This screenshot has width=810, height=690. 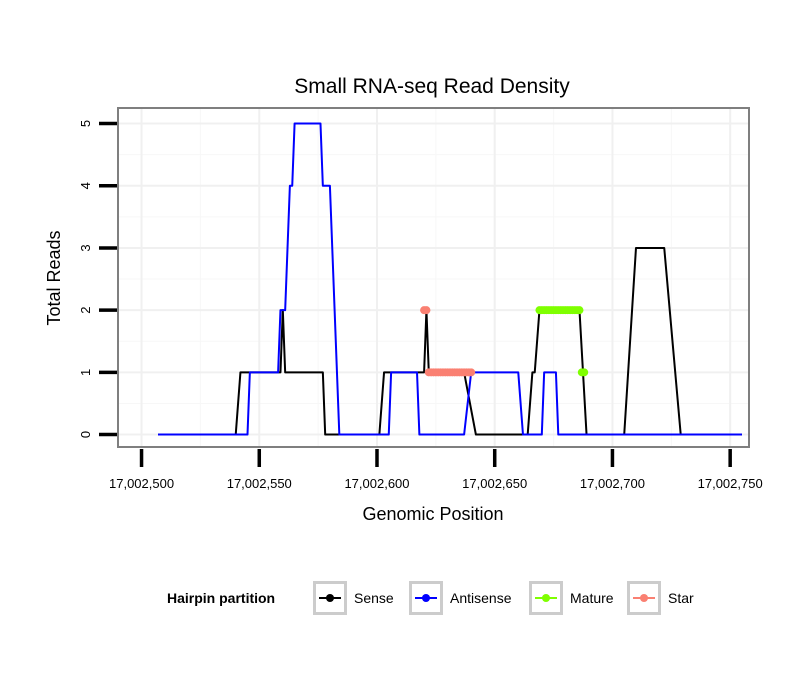 What do you see at coordinates (97, 279) in the screenshot?
I see `y-axis: 0 1 2 3 4 5` at bounding box center [97, 279].